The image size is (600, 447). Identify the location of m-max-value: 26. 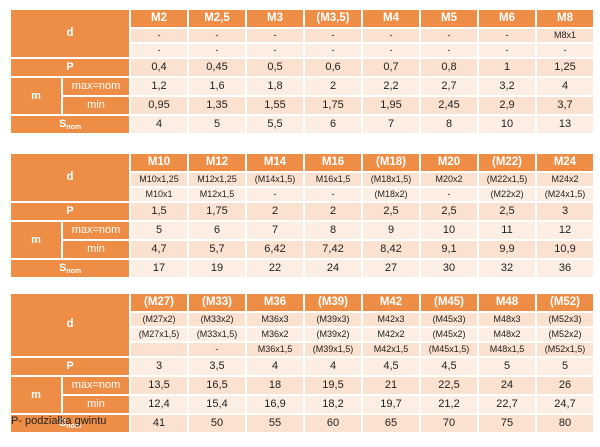
(565, 385).